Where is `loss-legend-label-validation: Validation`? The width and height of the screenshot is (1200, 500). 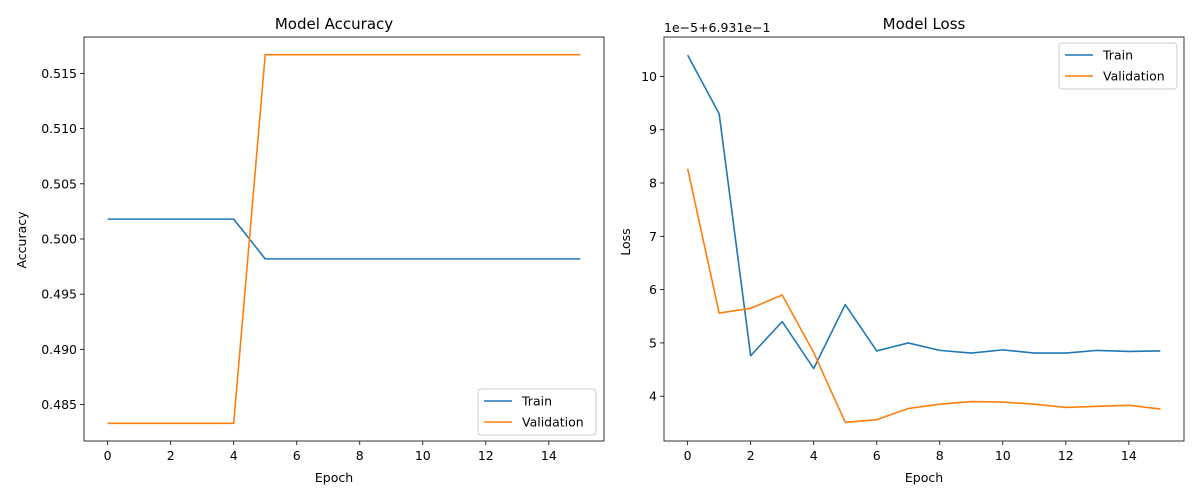 loss-legend-label-validation: Validation is located at coordinates (1134, 76).